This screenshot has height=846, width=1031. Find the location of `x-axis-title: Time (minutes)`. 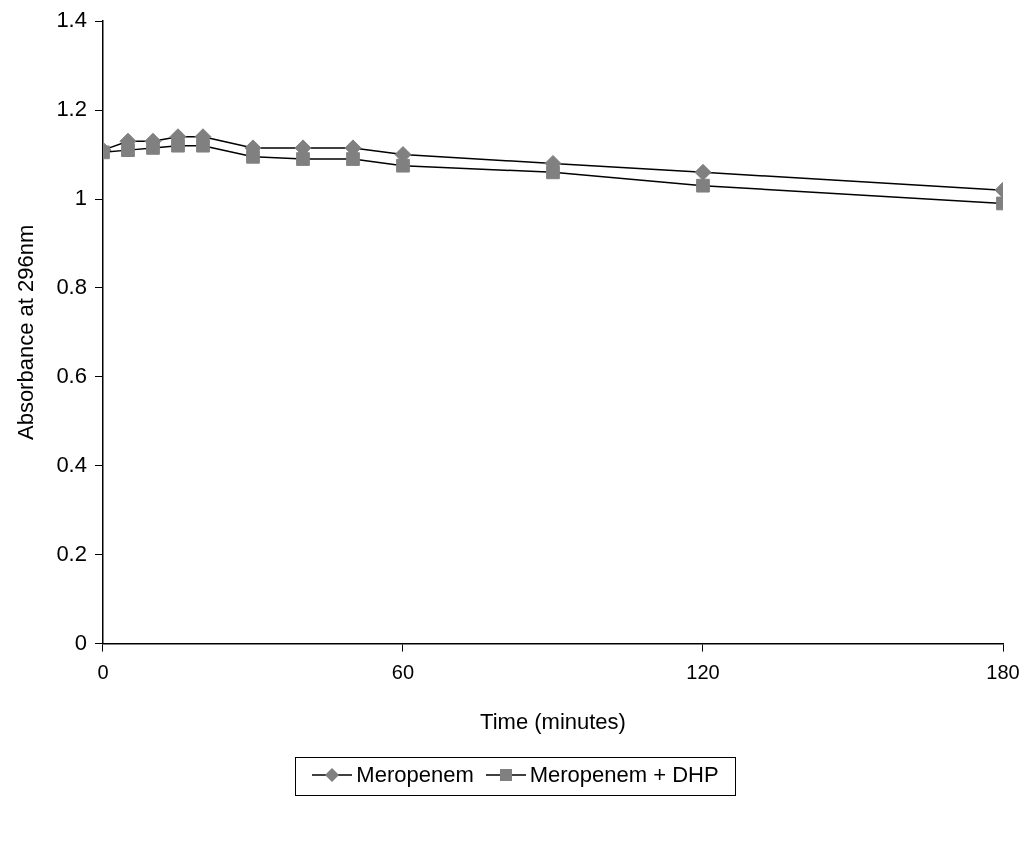

x-axis-title: Time (minutes) is located at coordinates (553, 721).